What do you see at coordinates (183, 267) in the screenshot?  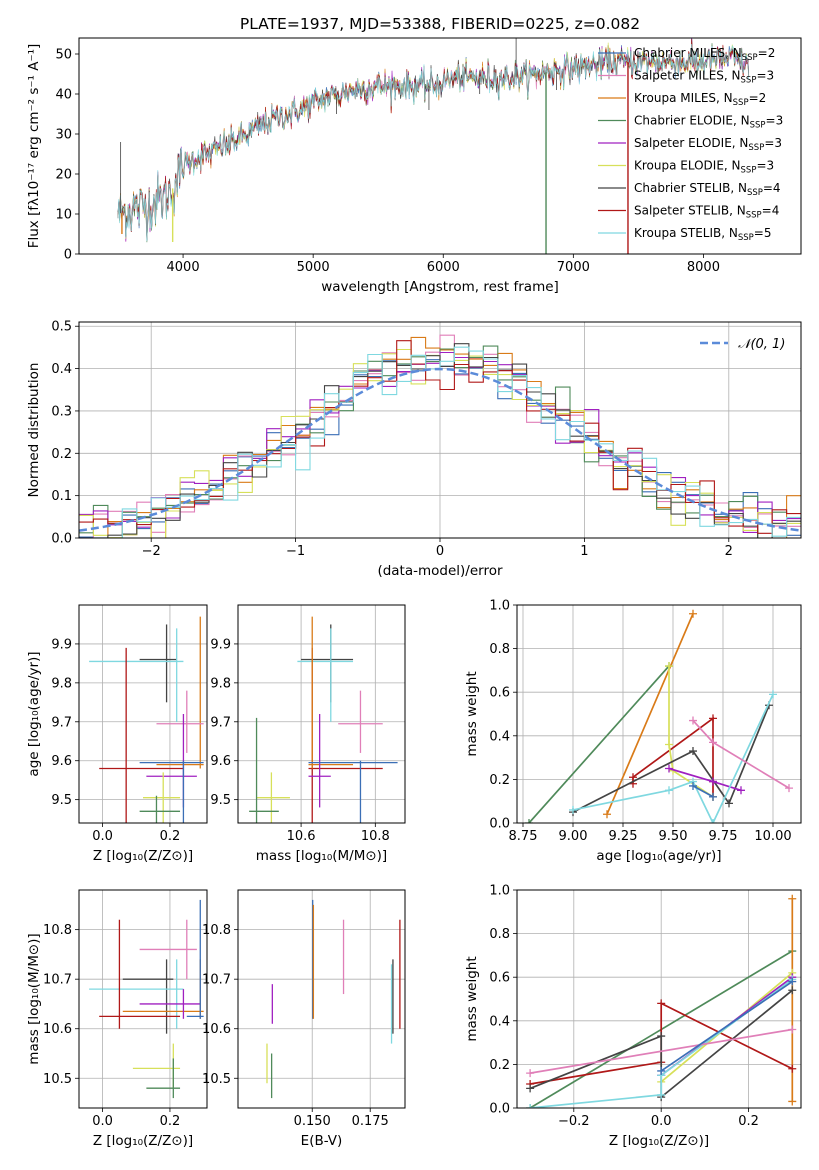 I see `x-tick-label: 4000` at bounding box center [183, 267].